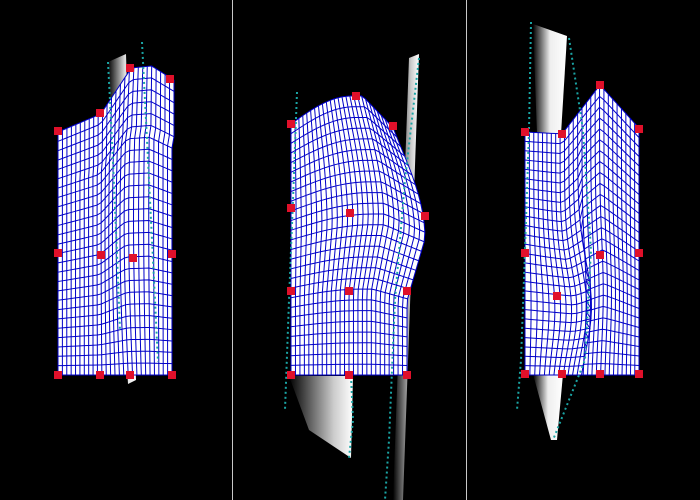 The image size is (700, 500). I want to click on mesh-row-line, so click(582, 109).